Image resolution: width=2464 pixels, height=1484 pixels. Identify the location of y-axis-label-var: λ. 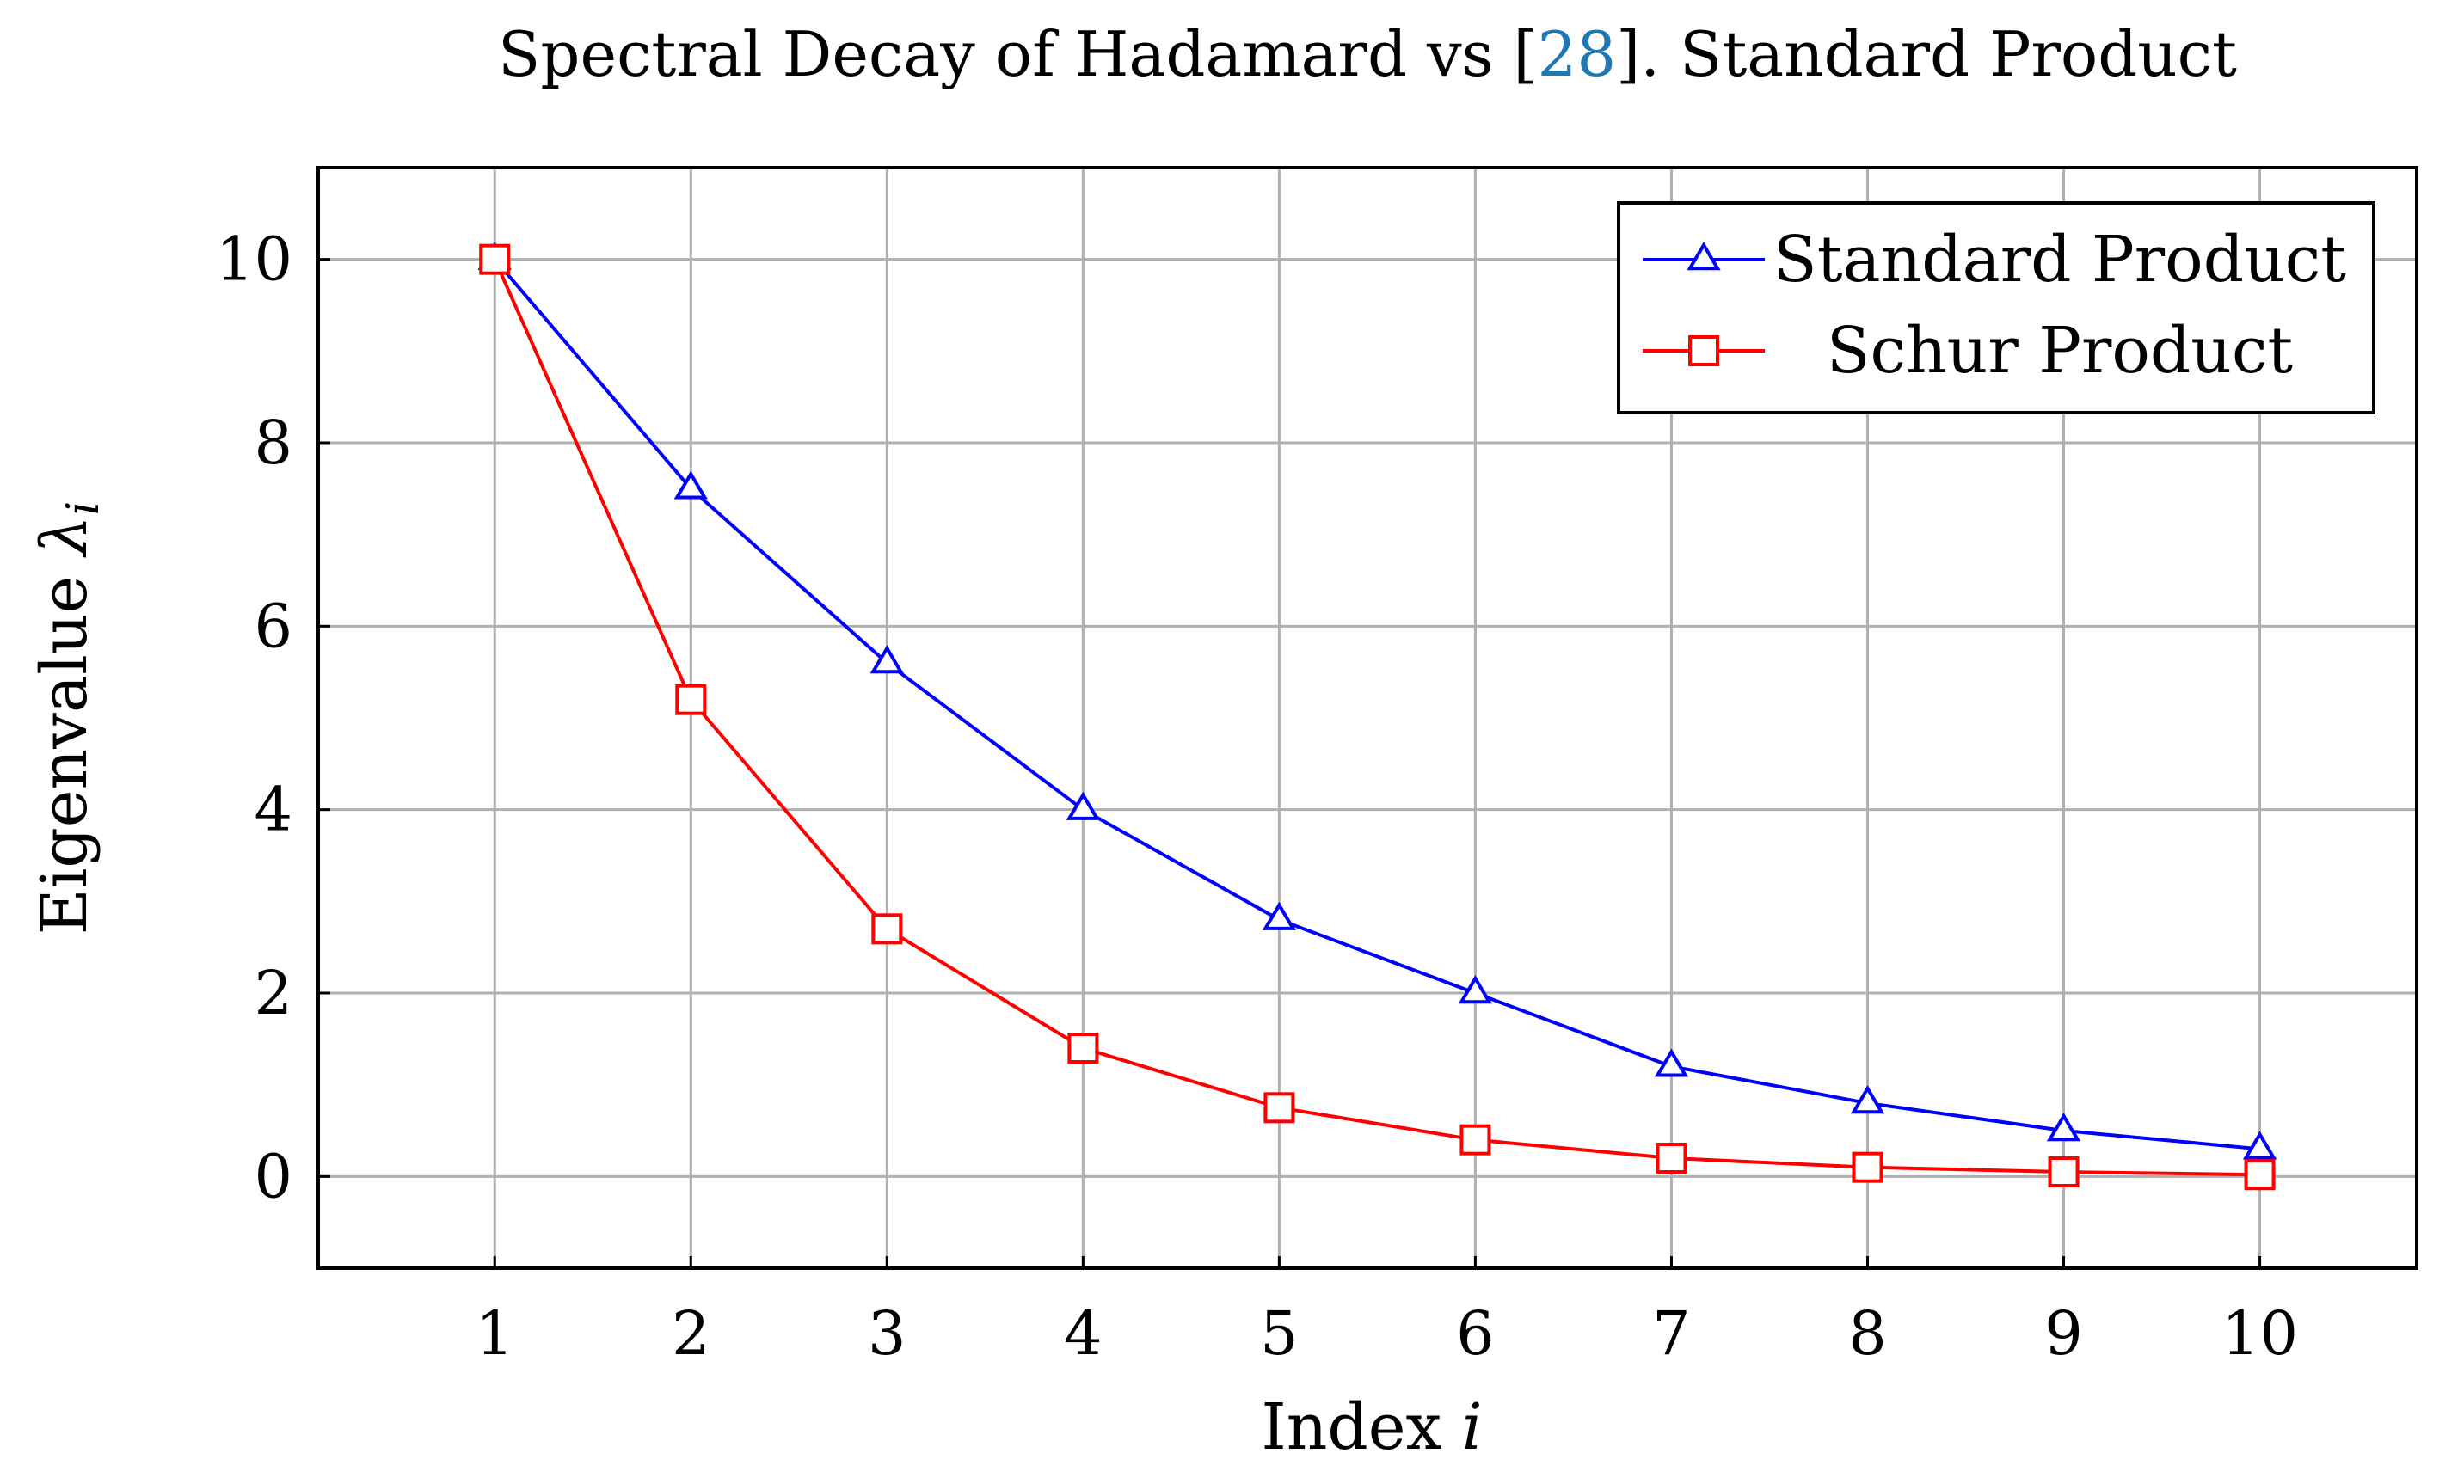
(65, 536).